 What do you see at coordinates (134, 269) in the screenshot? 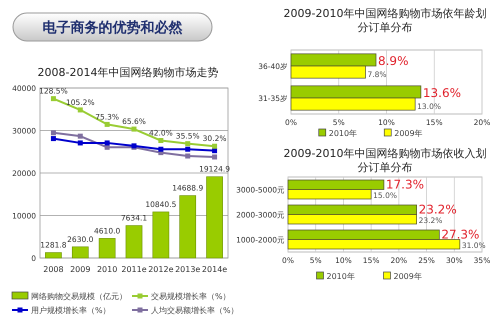
I see `x-tick-label: 2011e` at bounding box center [134, 269].